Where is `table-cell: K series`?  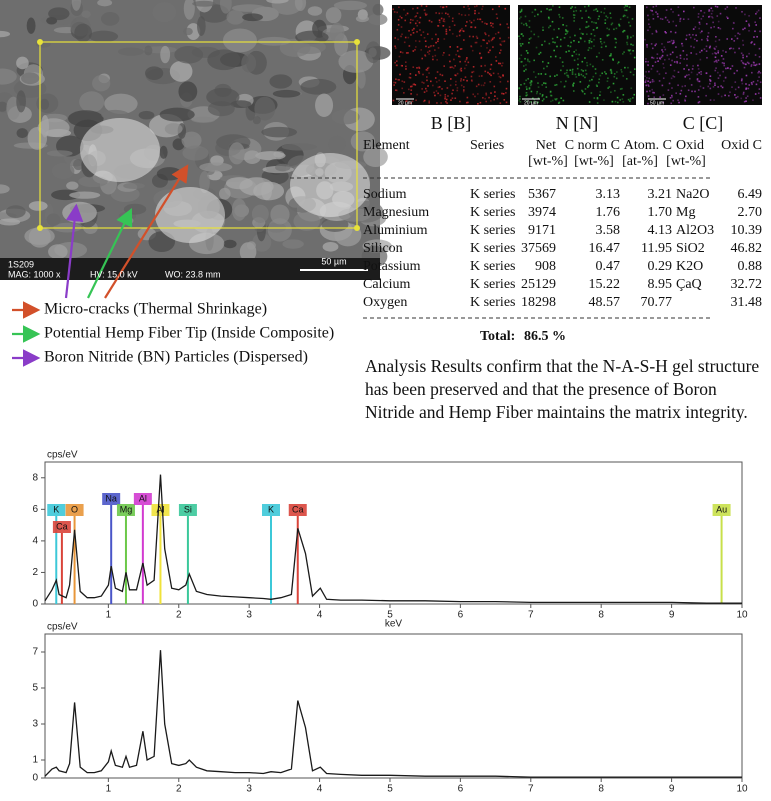
table-cell: K series is located at coordinates (493, 194).